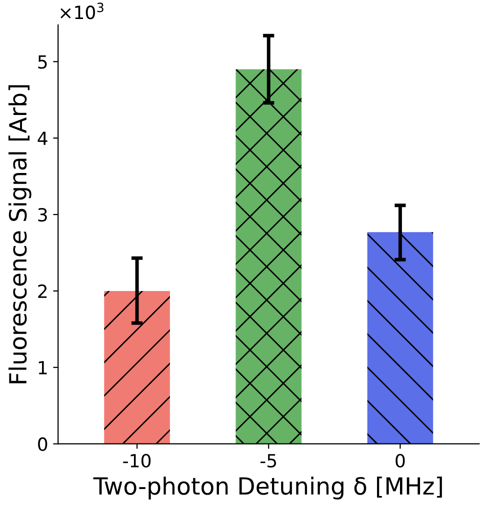 This screenshot has width=484, height=509. Describe the element at coordinates (42, 62) in the screenshot. I see `y-tick-label: 5` at that location.